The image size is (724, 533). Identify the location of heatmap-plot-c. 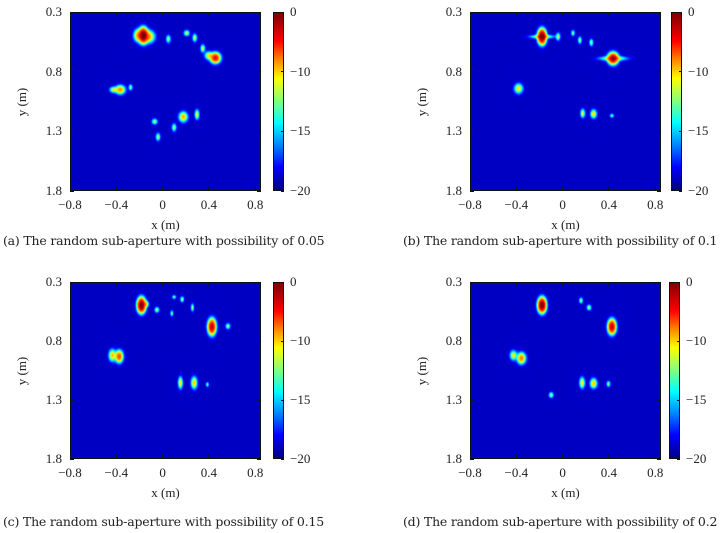
(165, 370).